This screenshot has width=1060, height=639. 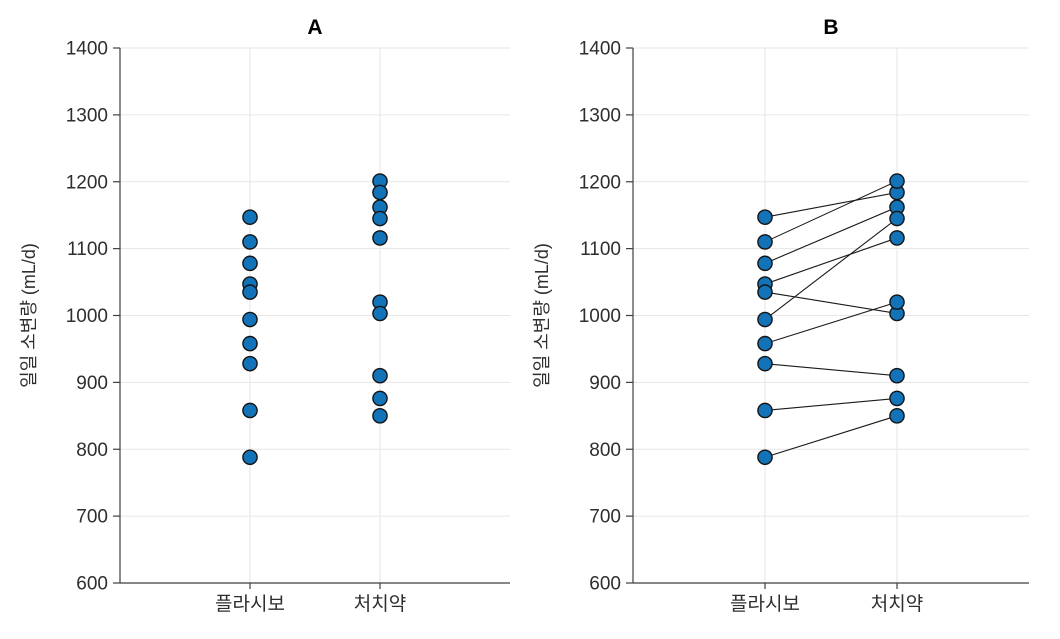 I want to click on panel-title: A, so click(x=314, y=27).